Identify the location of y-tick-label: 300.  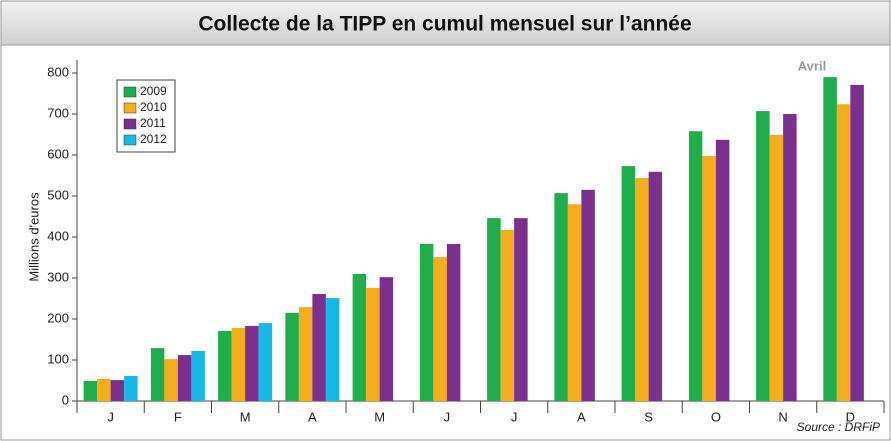
(58, 276).